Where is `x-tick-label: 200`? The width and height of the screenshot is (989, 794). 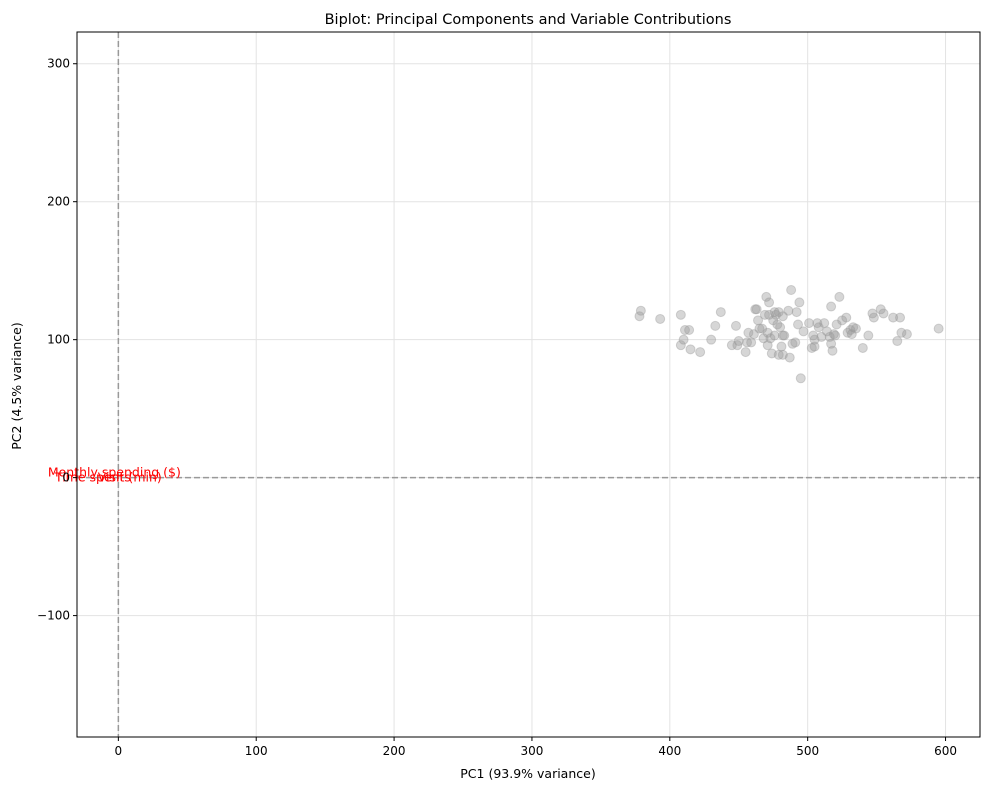 x-tick-label: 200 is located at coordinates (394, 751).